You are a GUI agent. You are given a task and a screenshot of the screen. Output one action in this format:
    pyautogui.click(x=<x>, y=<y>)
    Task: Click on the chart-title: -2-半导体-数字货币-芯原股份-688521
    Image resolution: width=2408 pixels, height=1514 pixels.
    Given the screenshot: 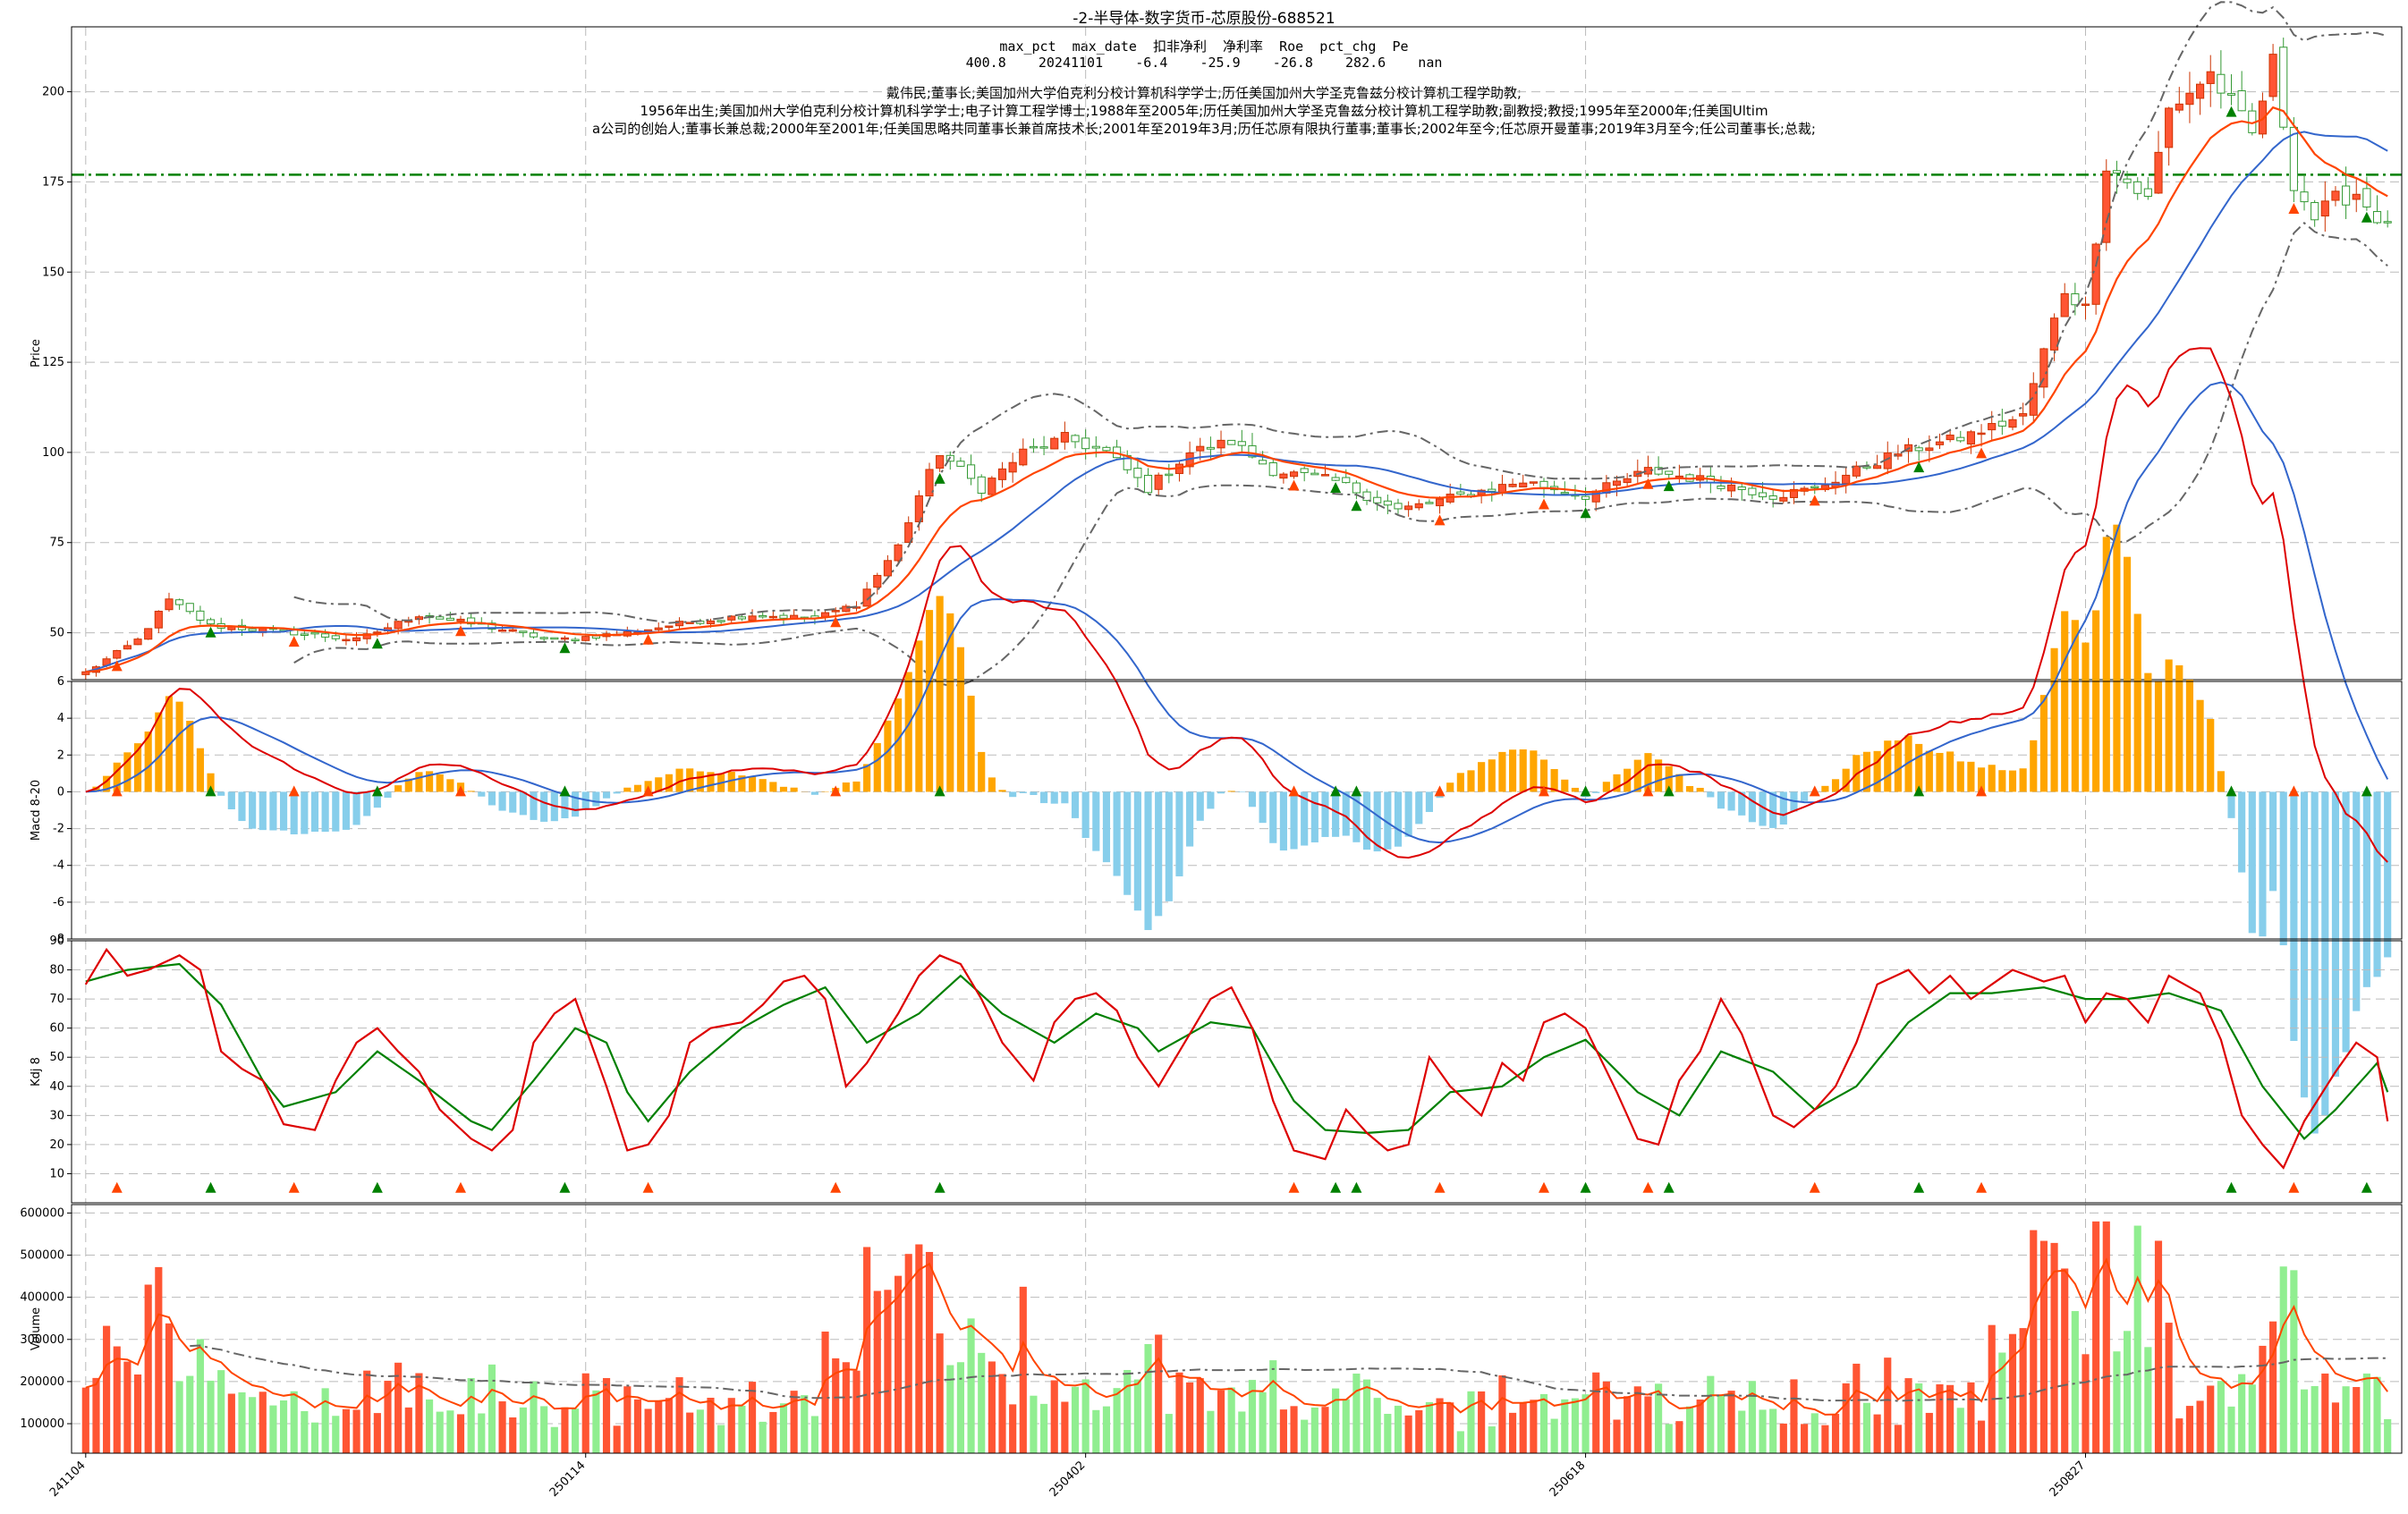 What is the action you would take?
    pyautogui.click(x=1204, y=19)
    